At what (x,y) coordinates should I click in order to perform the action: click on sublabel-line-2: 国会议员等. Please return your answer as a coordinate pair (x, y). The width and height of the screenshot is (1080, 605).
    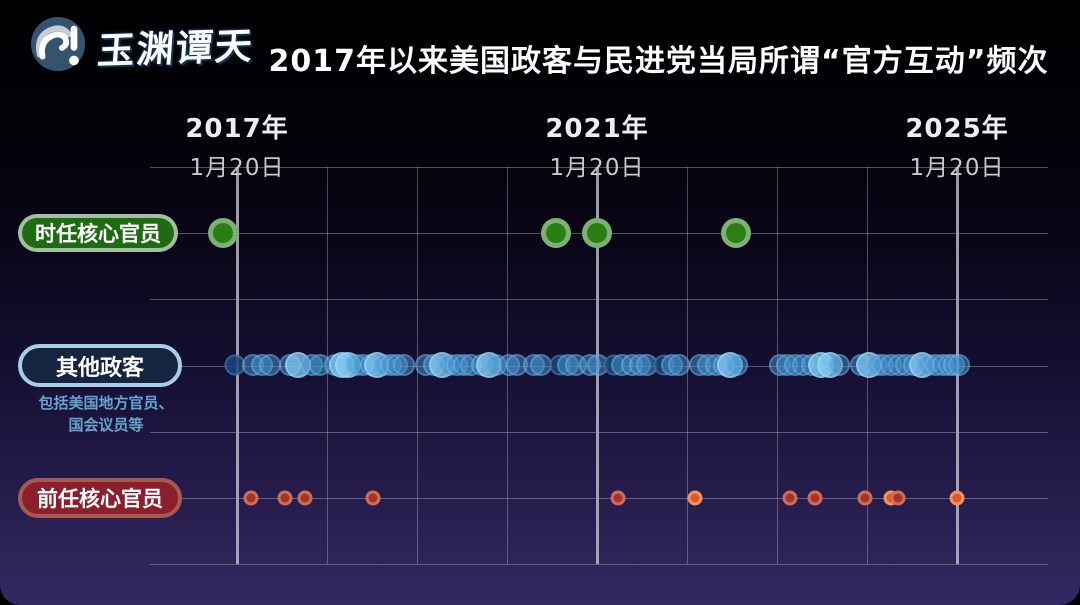
    Looking at the image, I should click on (106, 424).